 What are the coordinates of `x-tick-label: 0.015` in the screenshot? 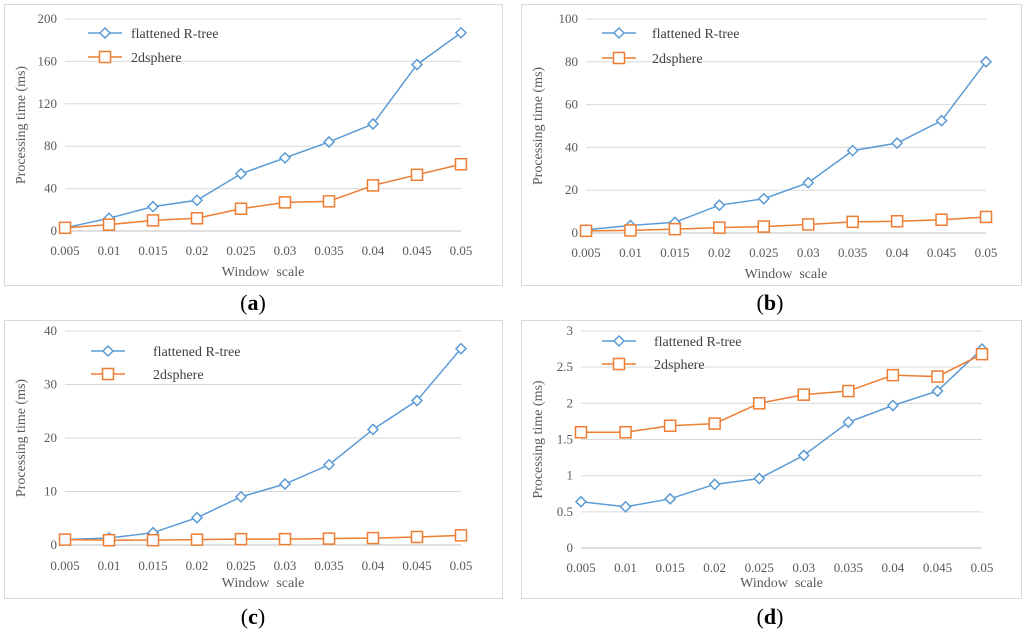 It's located at (669, 567).